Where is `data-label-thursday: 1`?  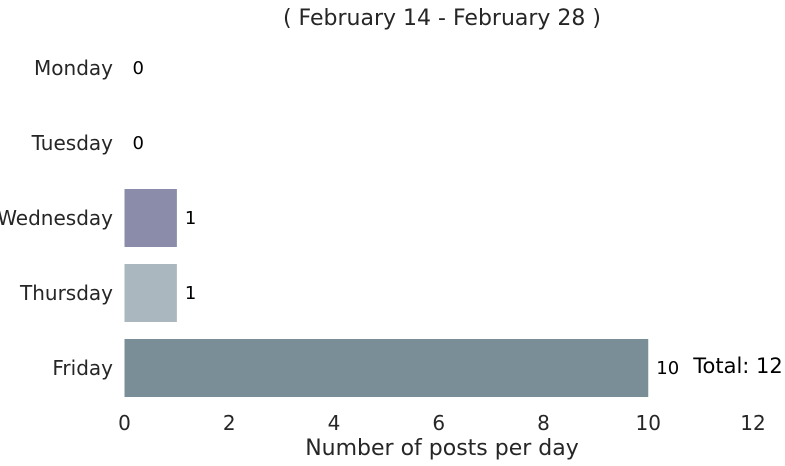
data-label-thursday: 1 is located at coordinates (190, 293).